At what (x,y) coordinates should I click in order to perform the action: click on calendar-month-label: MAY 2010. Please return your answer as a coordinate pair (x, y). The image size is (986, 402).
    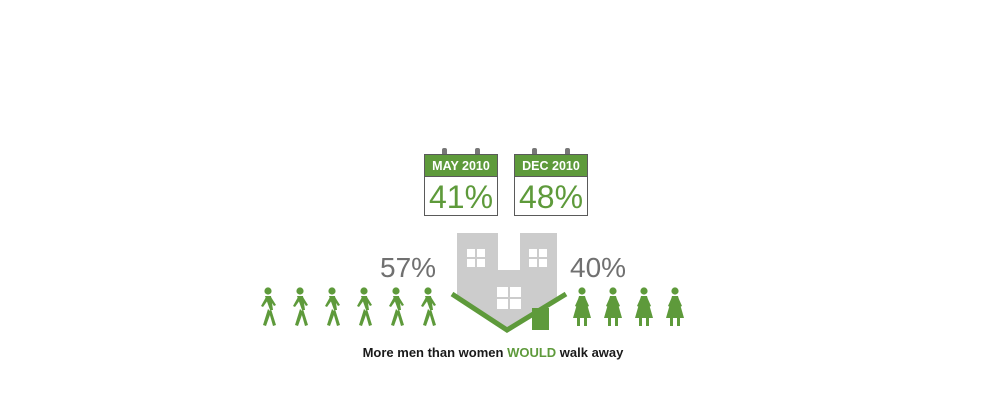
    Looking at the image, I should click on (461, 165).